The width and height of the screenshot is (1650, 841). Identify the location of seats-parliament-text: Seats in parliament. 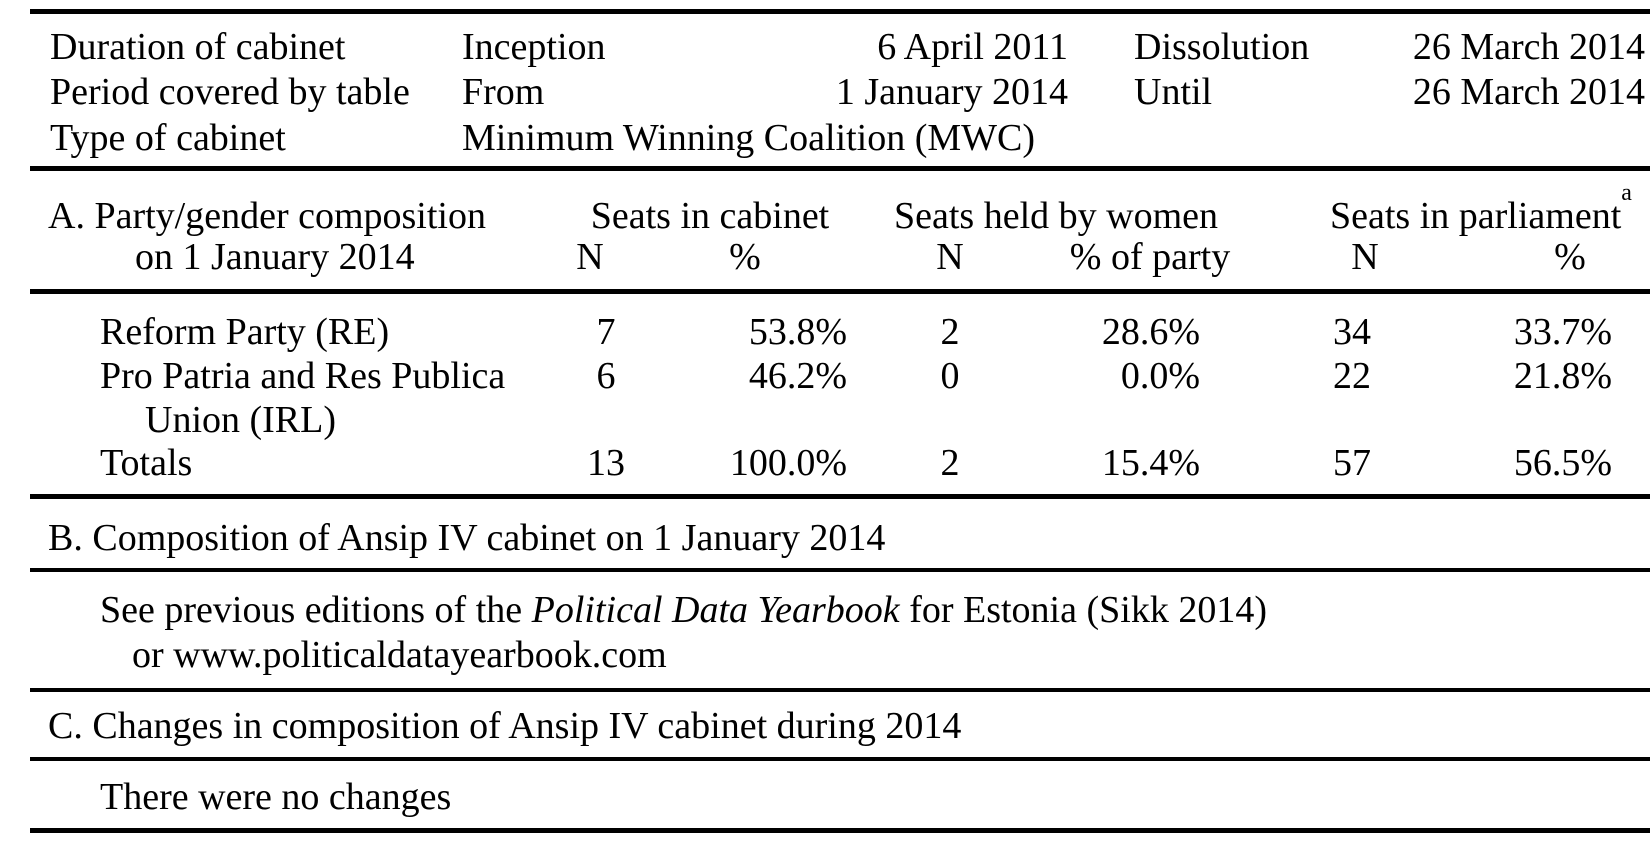
(1476, 216).